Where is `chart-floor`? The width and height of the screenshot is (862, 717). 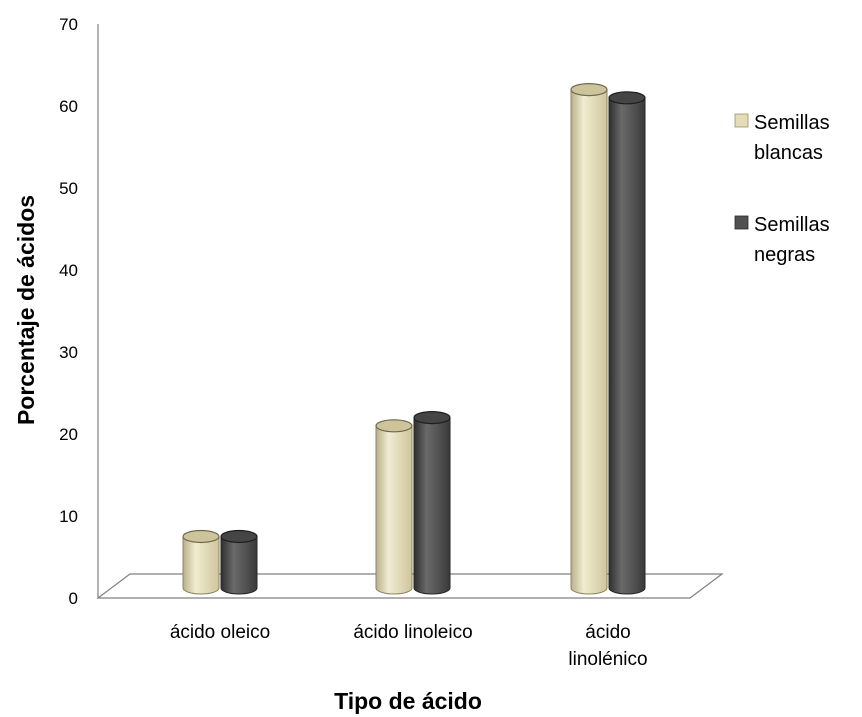
chart-floor is located at coordinates (410, 586).